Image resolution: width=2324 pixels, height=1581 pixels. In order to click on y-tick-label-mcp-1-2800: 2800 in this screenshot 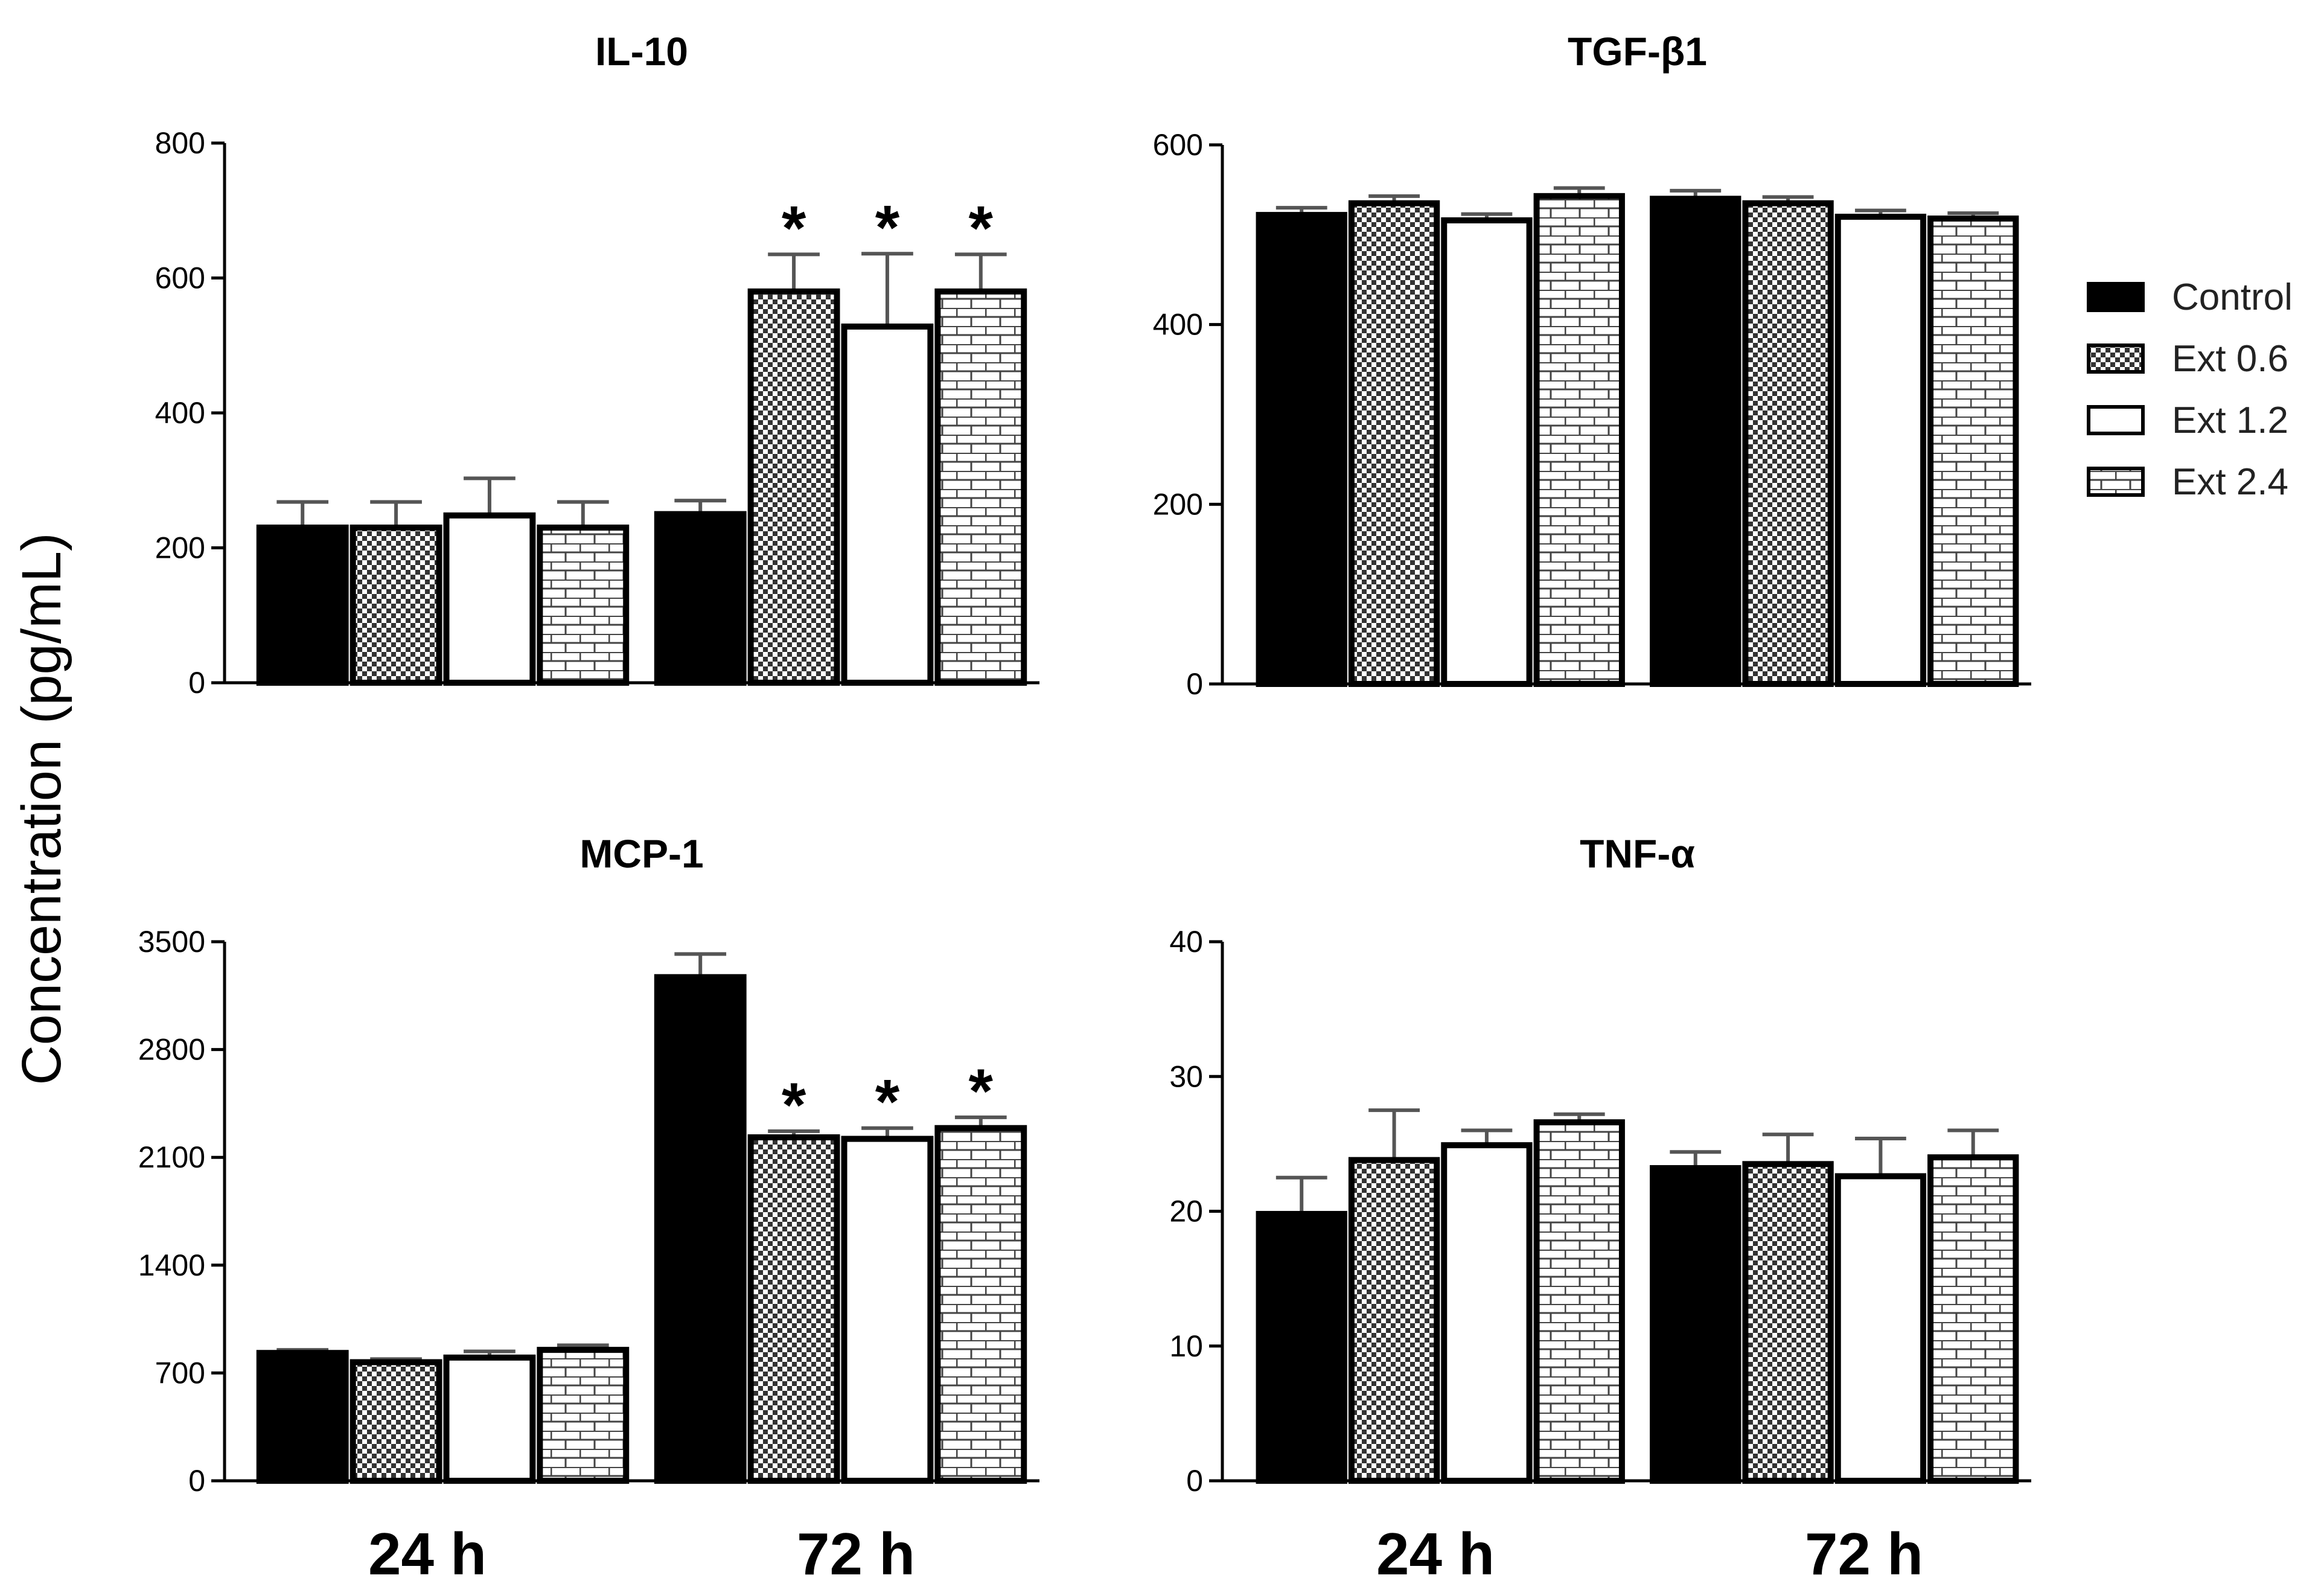, I will do `click(171, 1050)`.